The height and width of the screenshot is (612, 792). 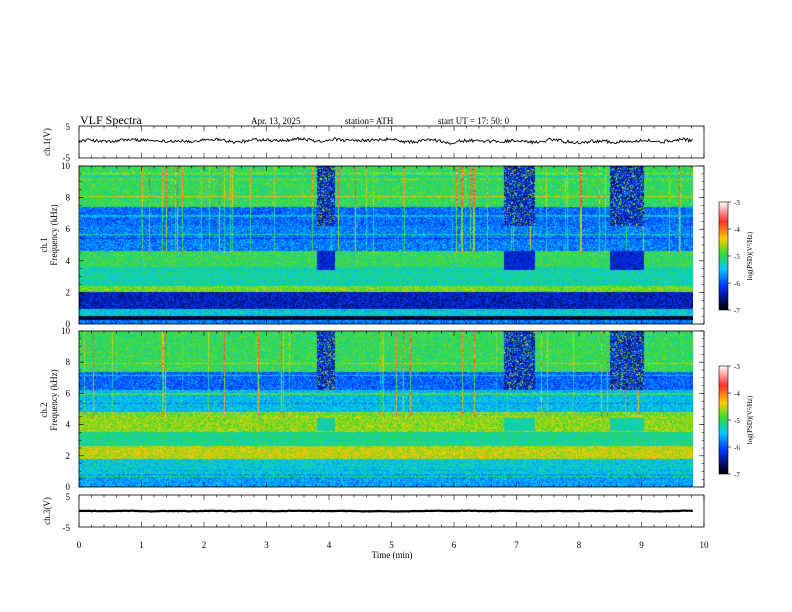 I want to click on x-axis-tick-labels: 0 1 2 3 4 5 6 7 8 9 10, so click(x=393, y=545).